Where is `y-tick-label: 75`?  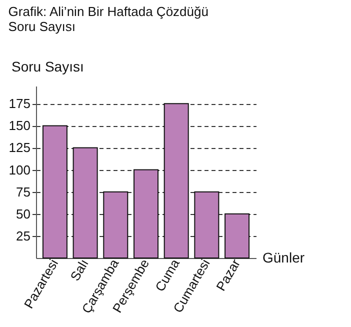 y-tick-label: 75 is located at coordinates (23, 192).